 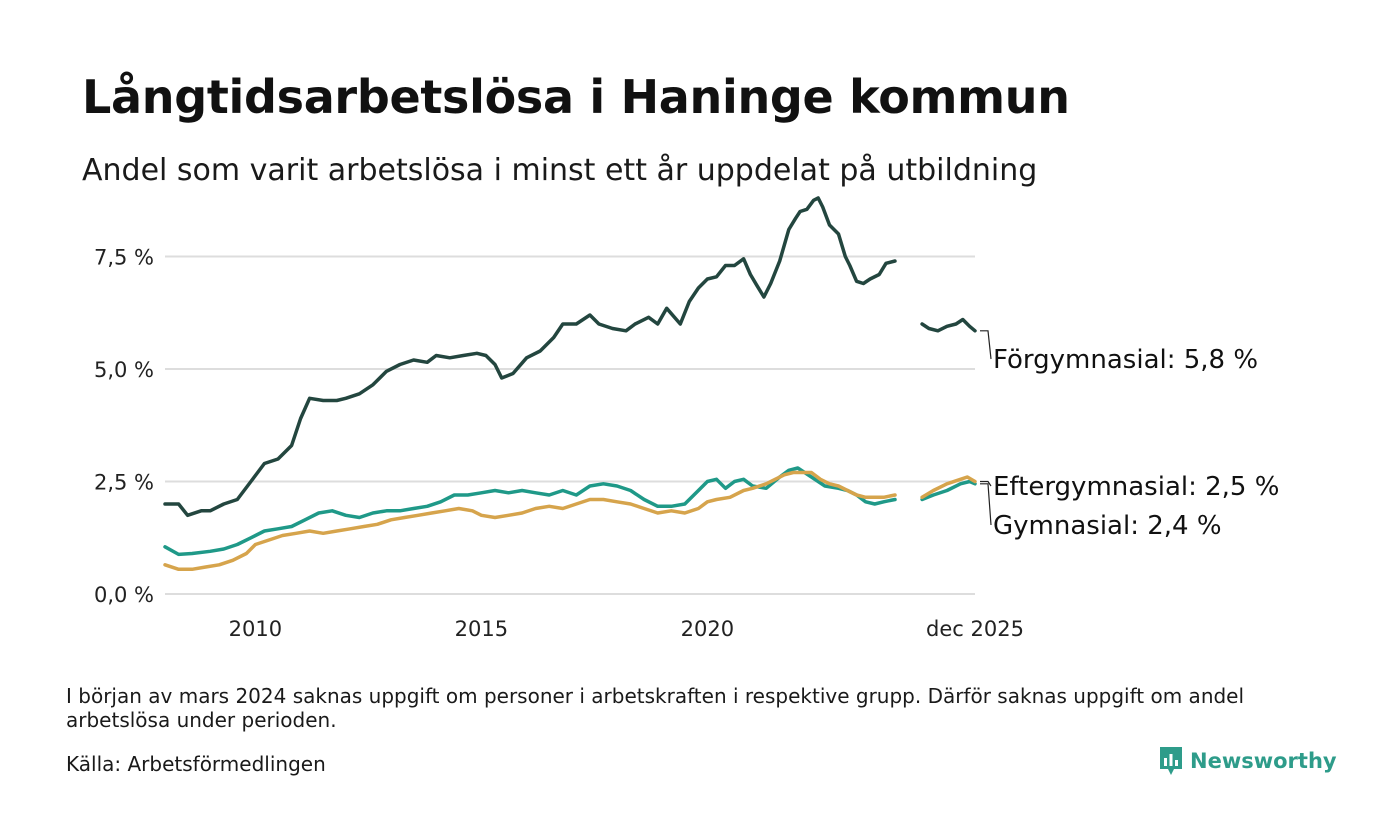 I want to click on series-label-förgymnasial: Förgymnasial: 5,8 %, so click(x=1125, y=360).